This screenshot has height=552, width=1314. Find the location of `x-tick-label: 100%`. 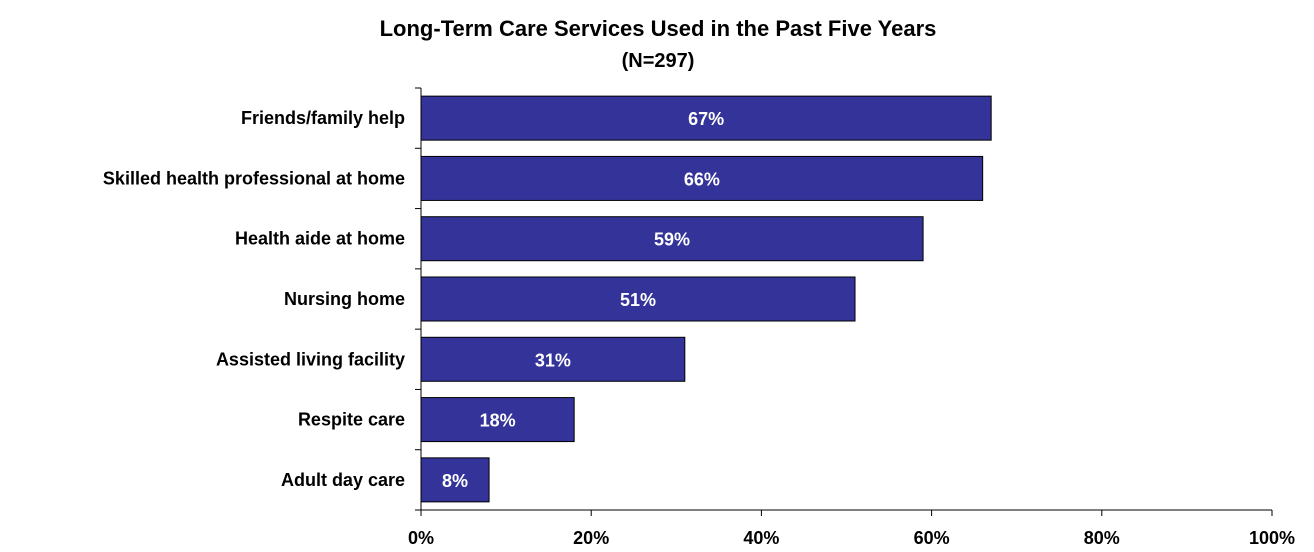

x-tick-label: 100% is located at coordinates (1272, 538).